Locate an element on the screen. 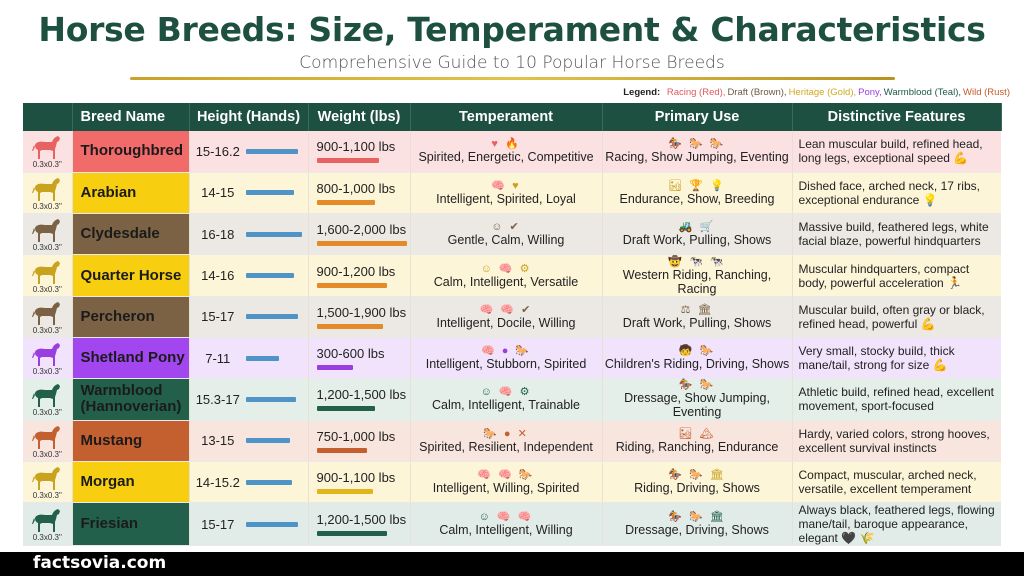 The width and height of the screenshot is (1024, 576). primary-use-cell: 🏇 🐎 🏛 Dressage, Driving, Shows is located at coordinates (697, 524).